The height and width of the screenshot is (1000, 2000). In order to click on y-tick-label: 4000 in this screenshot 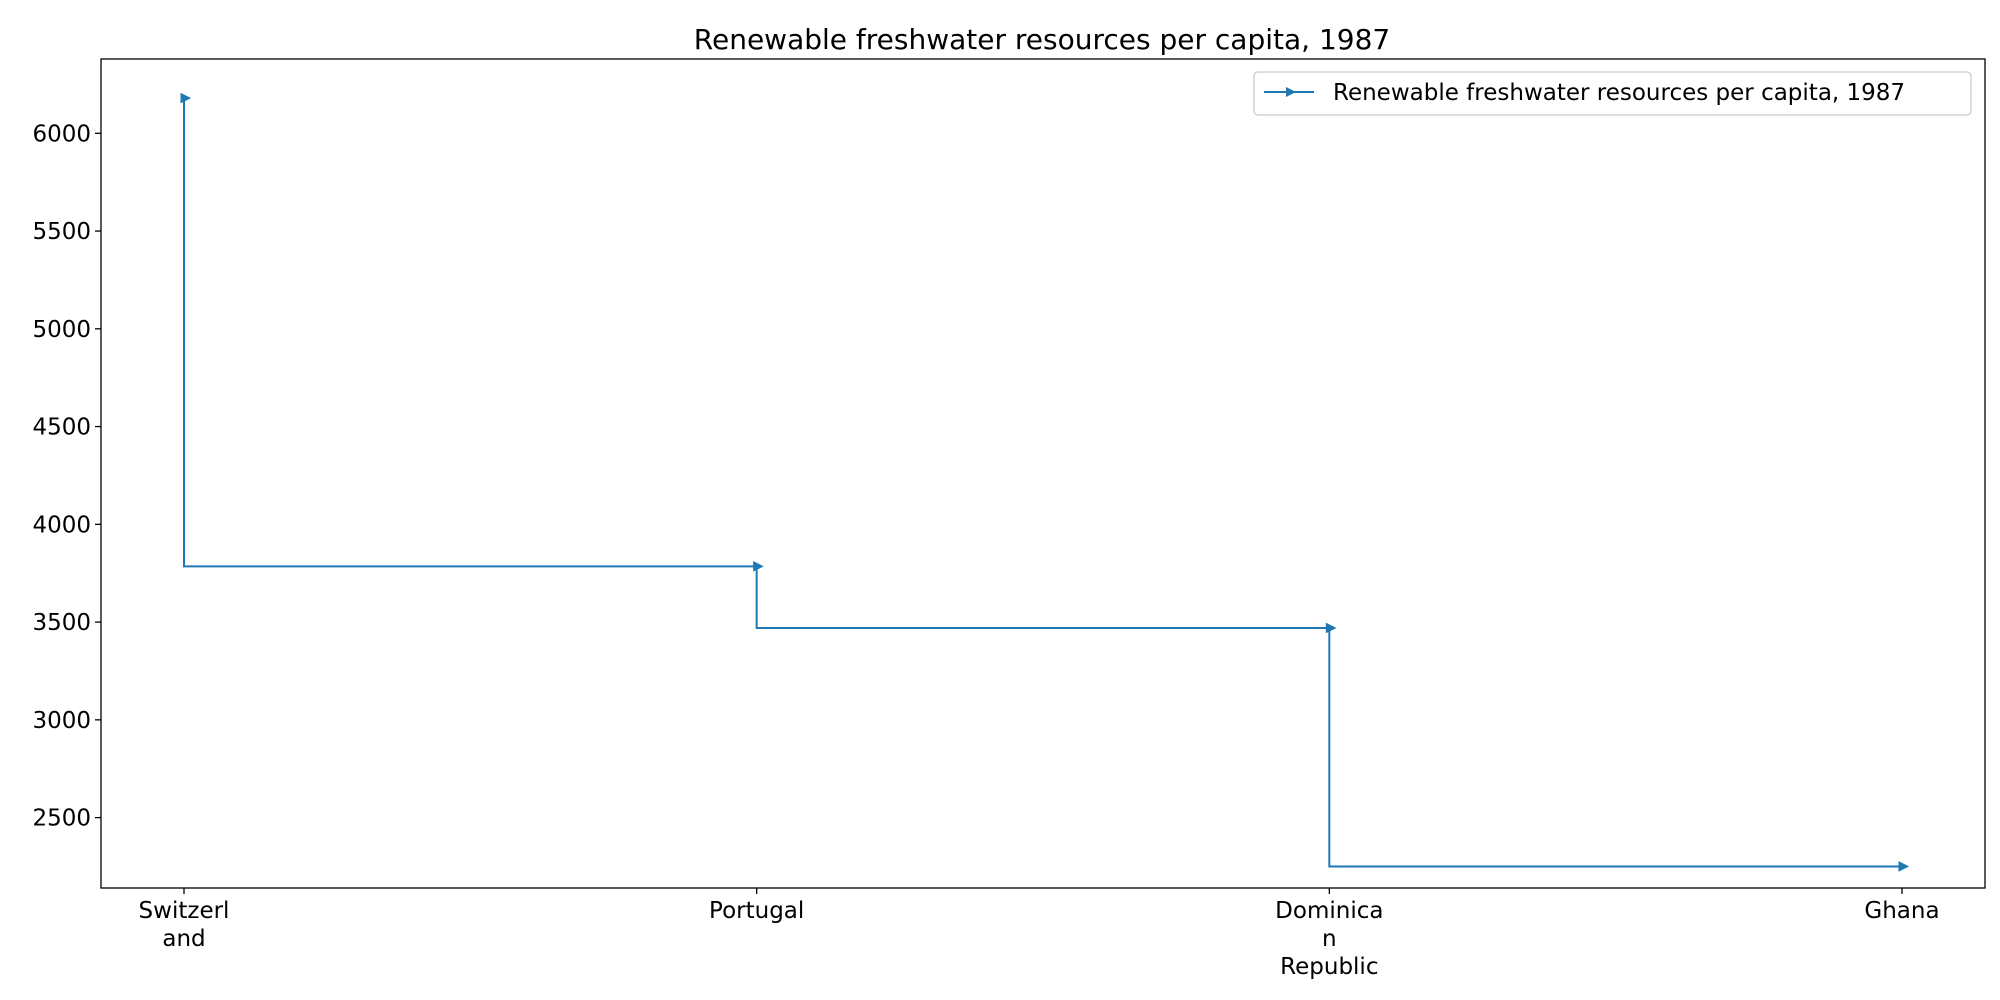, I will do `click(61, 525)`.